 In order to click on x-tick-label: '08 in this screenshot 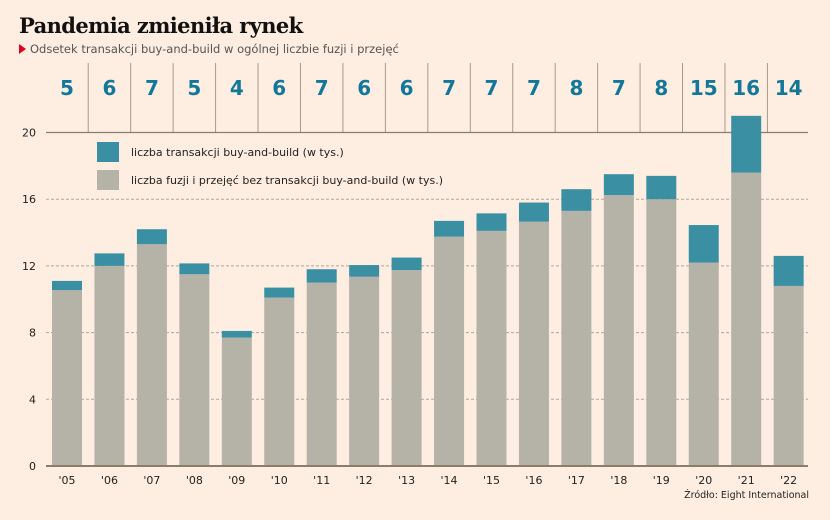, I will do `click(194, 480)`.